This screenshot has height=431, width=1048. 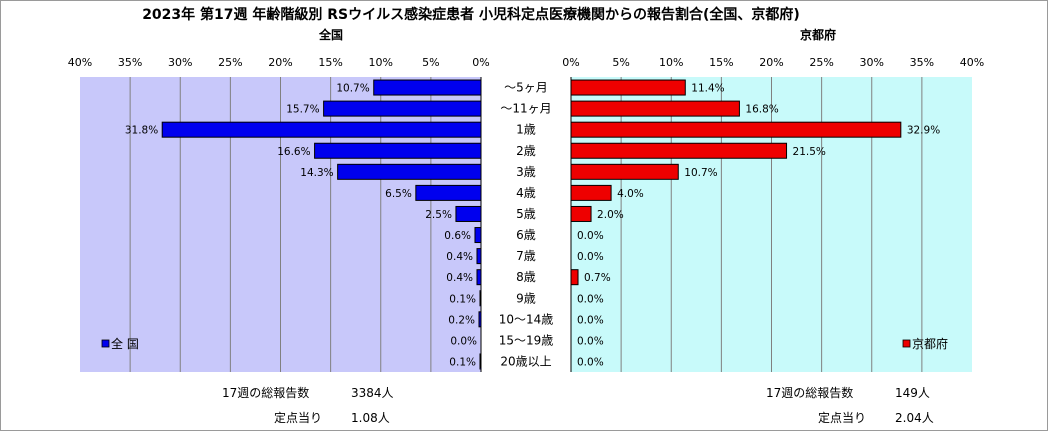 I want to click on footer-right-reports-label: 17週の総報告数, so click(x=809, y=392).